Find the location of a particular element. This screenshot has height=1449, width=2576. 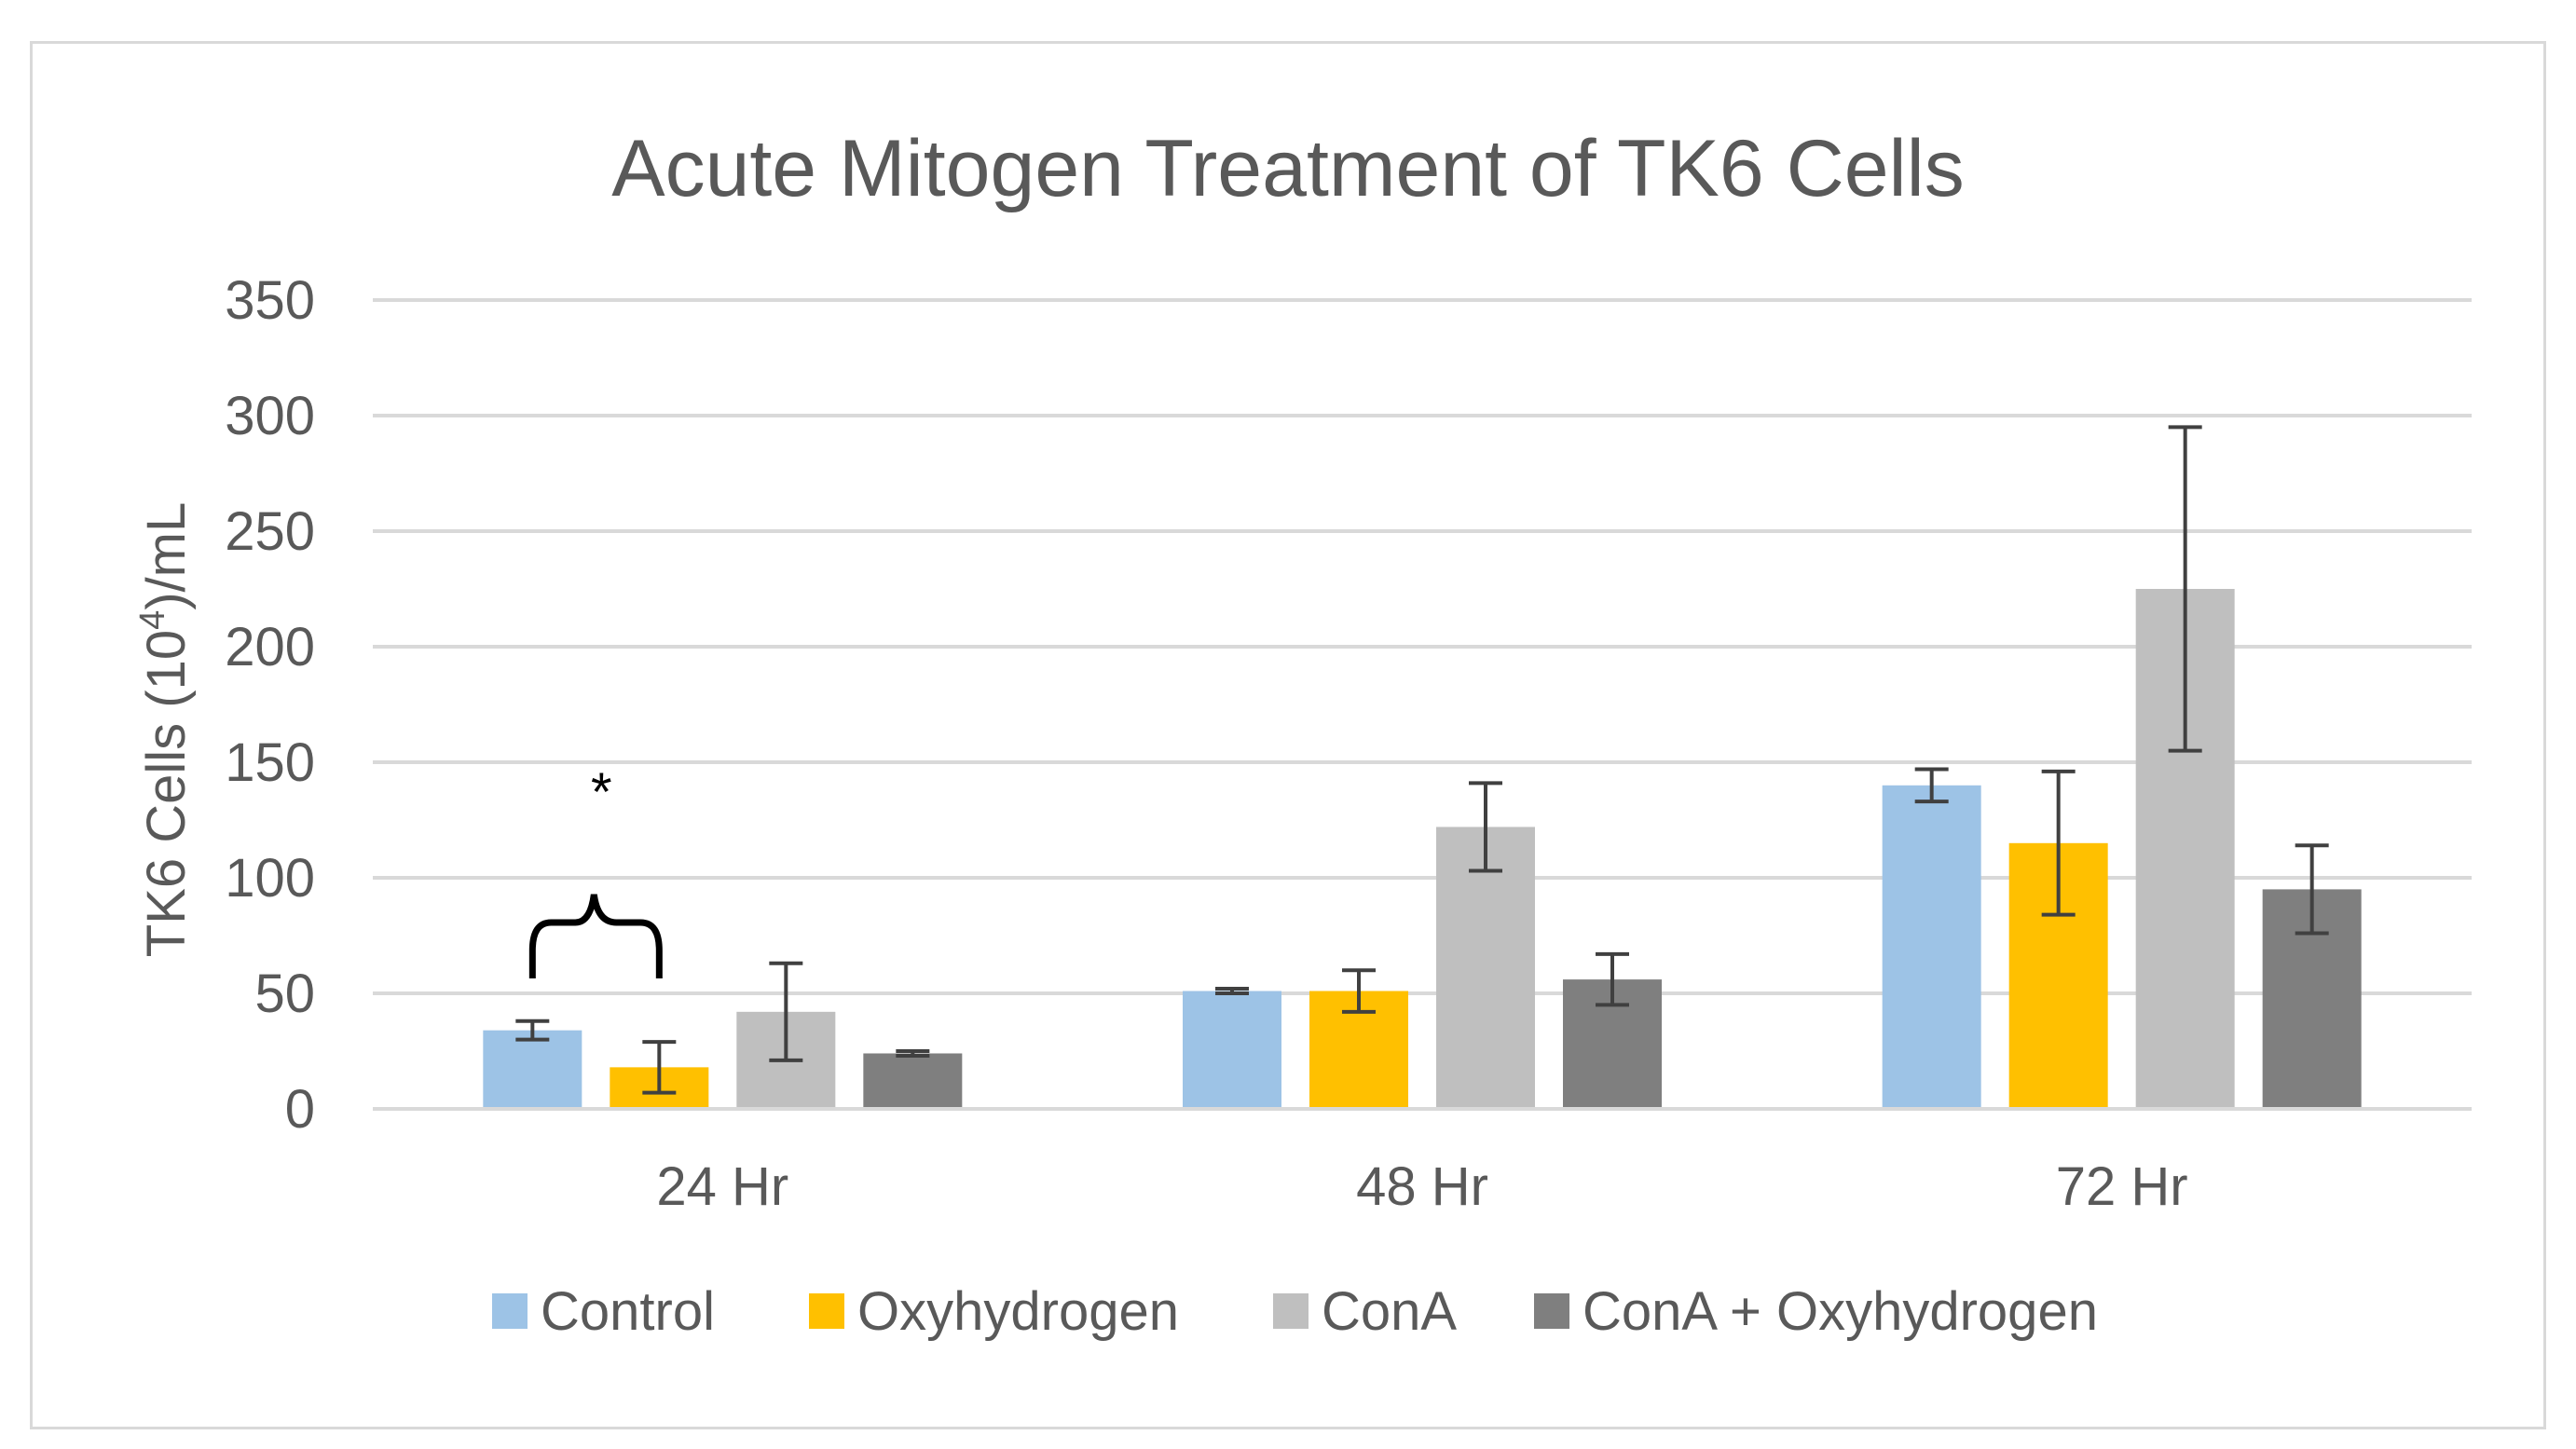

y-tick-label: 0 is located at coordinates (300, 1109).